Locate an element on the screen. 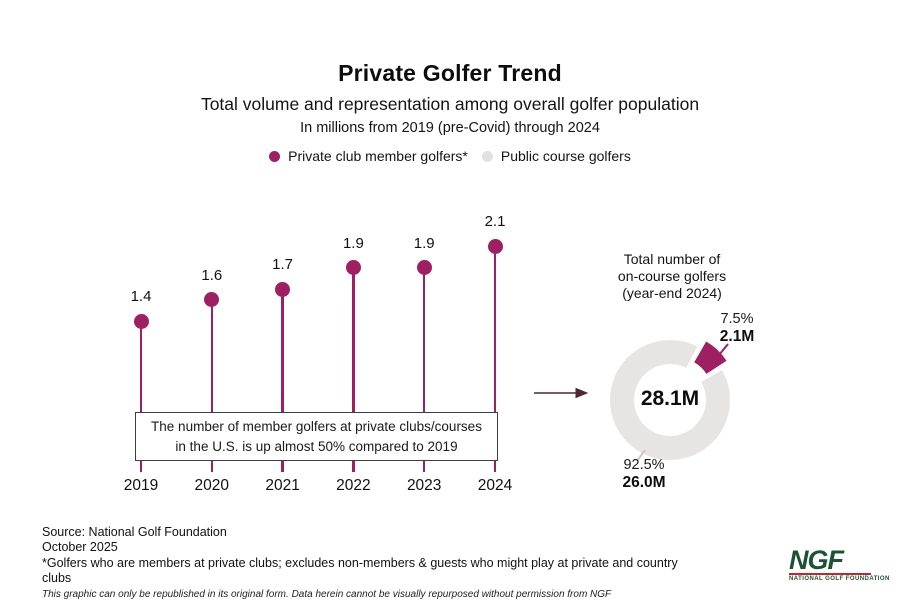  leader-line-private is located at coordinates (723, 349).